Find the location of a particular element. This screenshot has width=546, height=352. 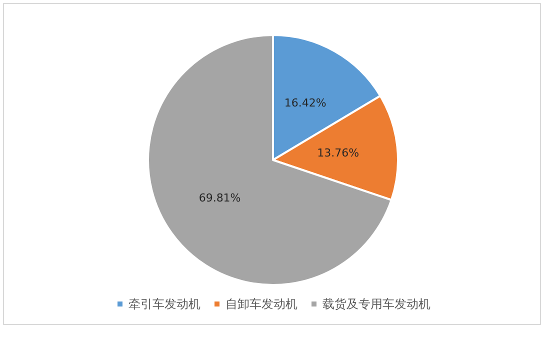

legend-label: 载货及专用车发动机 is located at coordinates (376, 304).